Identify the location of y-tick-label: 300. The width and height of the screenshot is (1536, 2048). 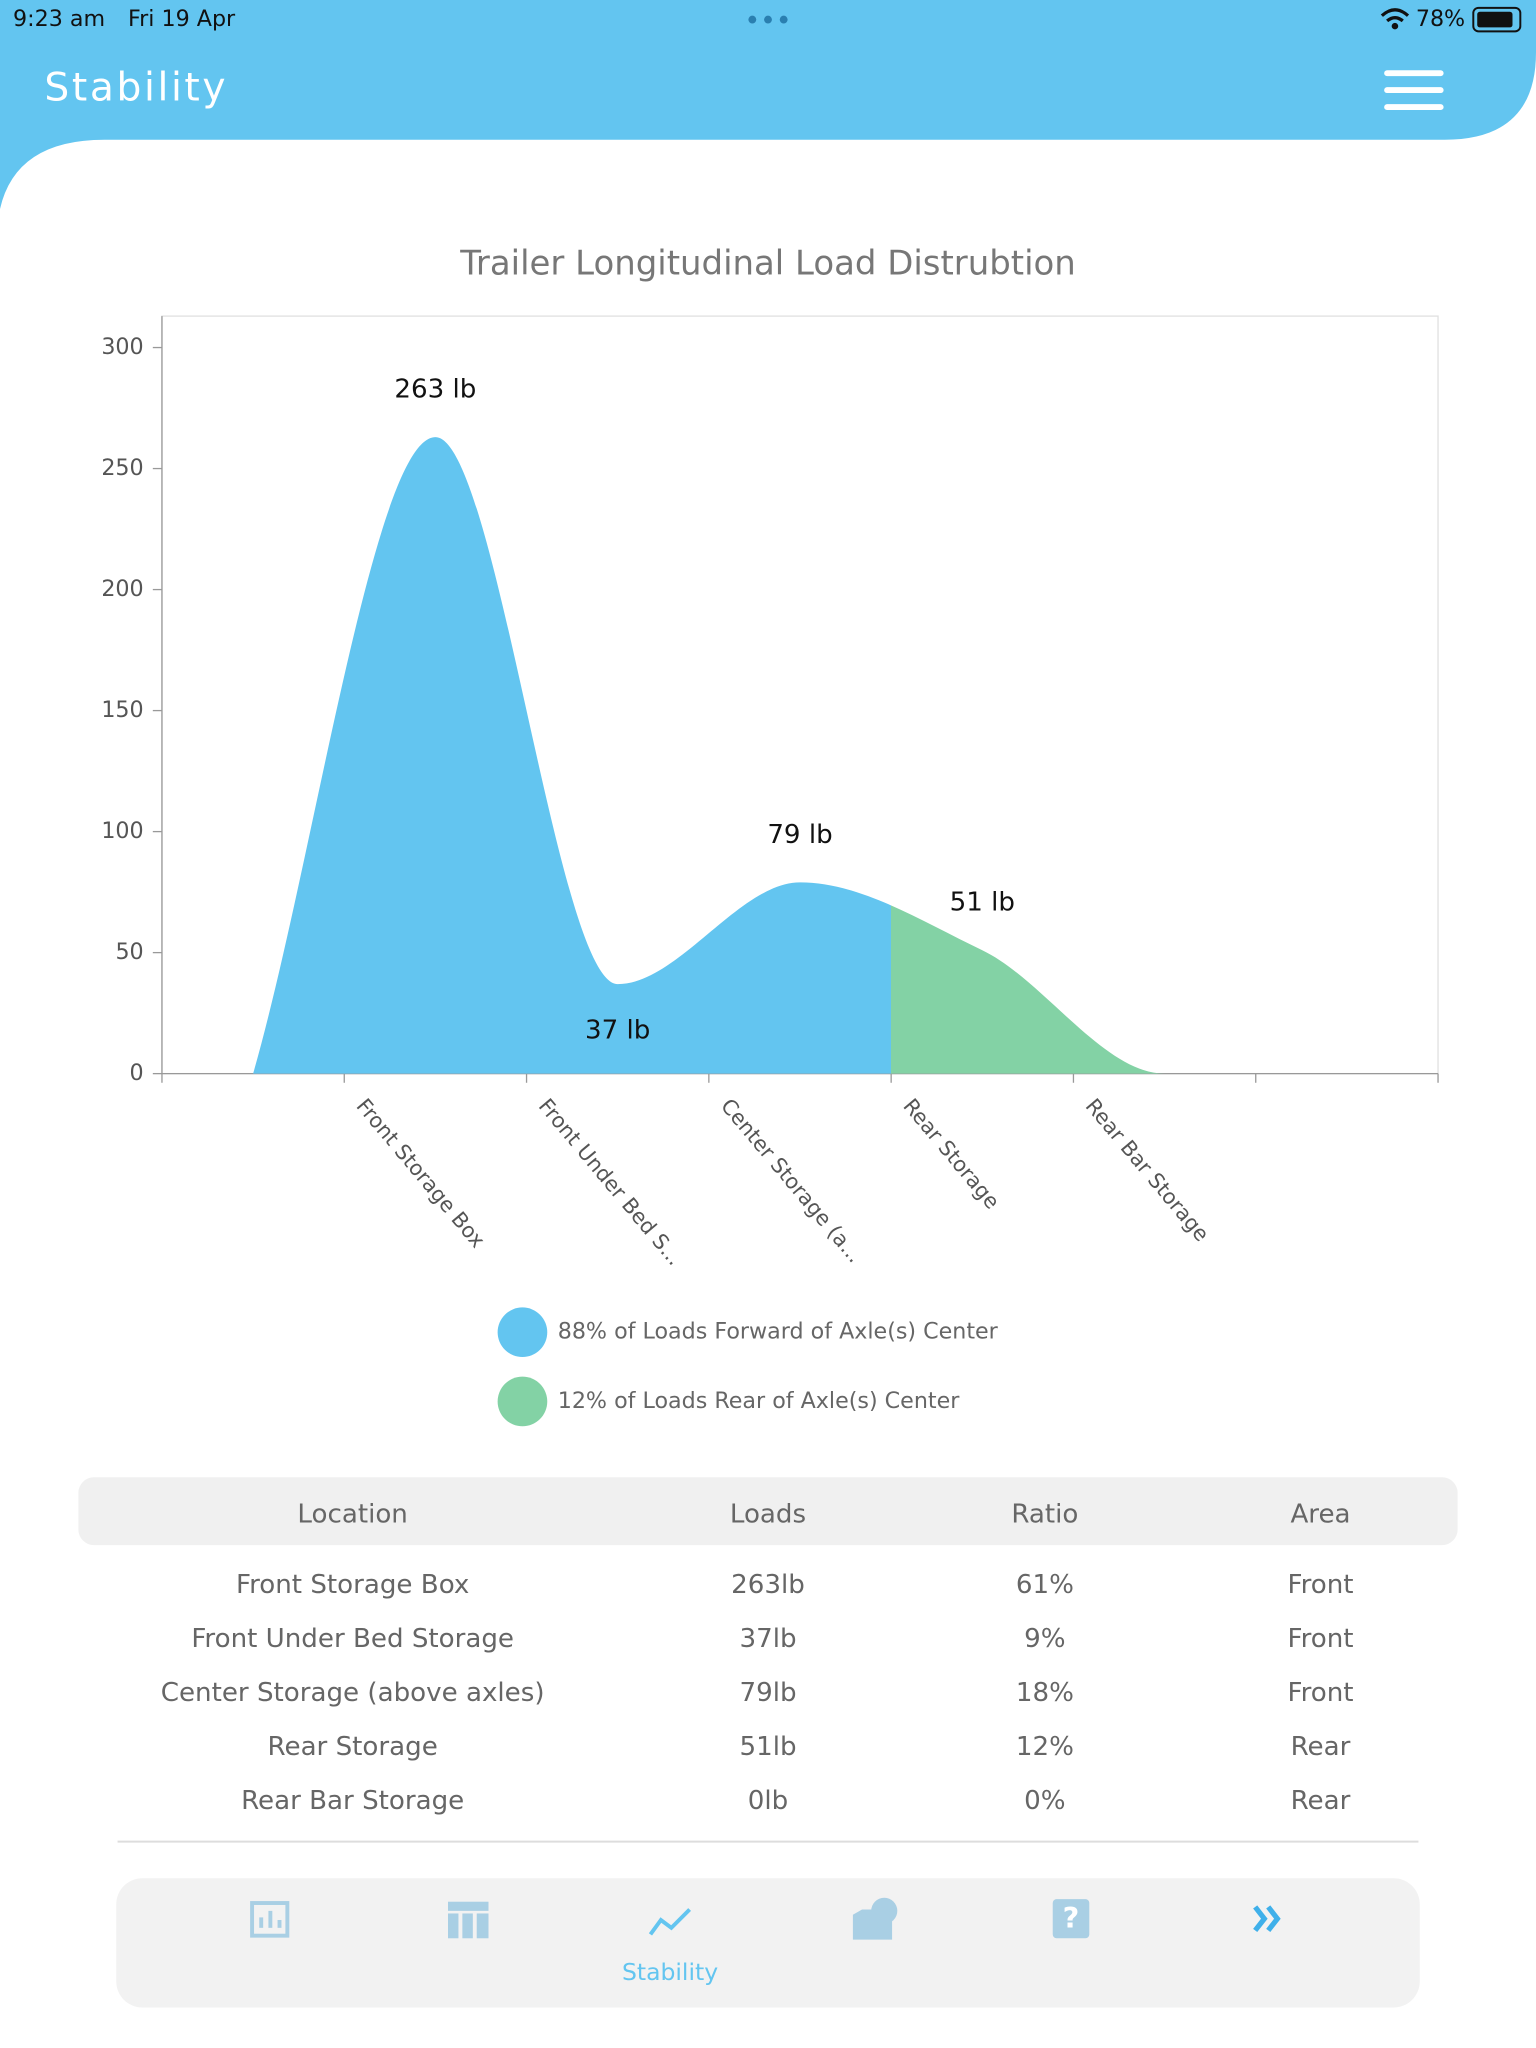
(122, 347).